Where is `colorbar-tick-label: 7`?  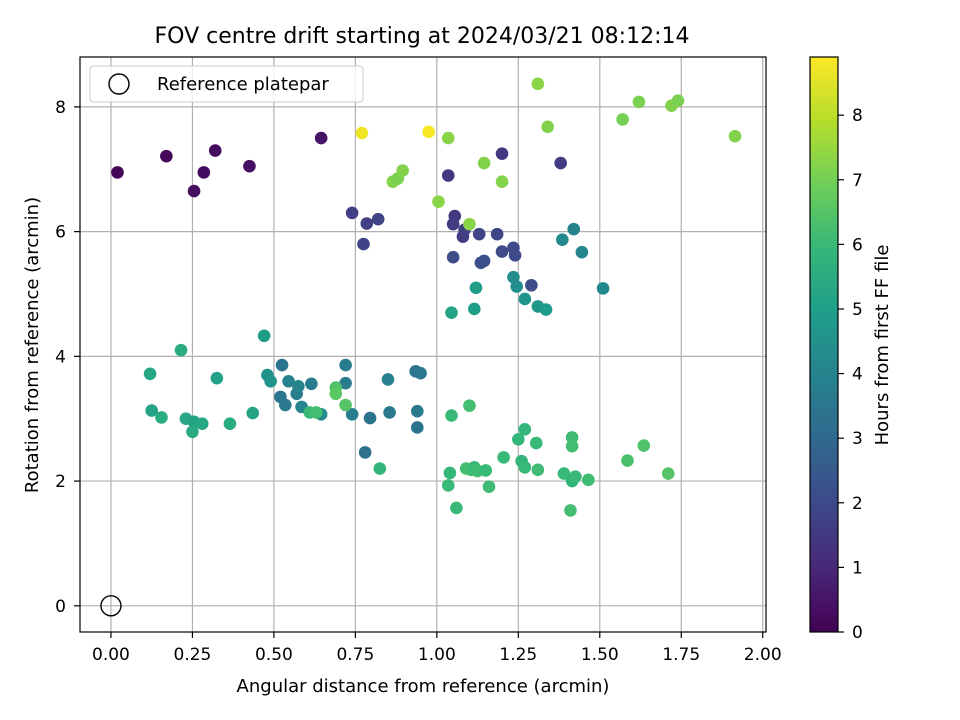 colorbar-tick-label: 7 is located at coordinates (857, 181).